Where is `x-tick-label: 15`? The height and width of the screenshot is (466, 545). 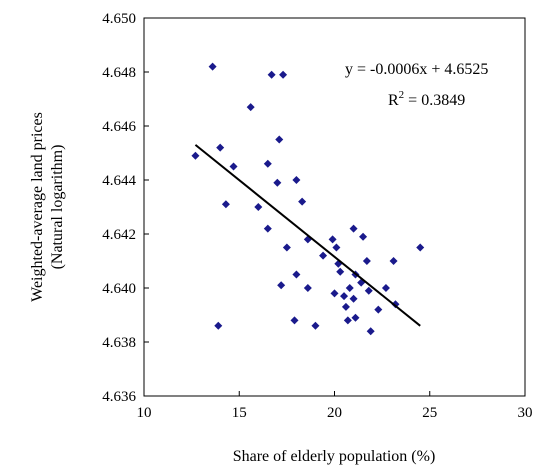
x-tick-label: 15 is located at coordinates (239, 413).